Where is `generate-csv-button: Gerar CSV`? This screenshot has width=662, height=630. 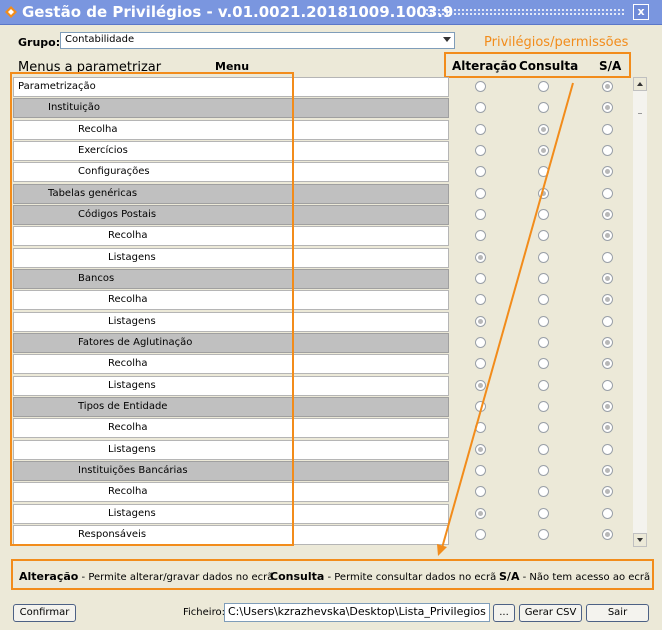
generate-csv-button: Gerar CSV is located at coordinates (550, 613).